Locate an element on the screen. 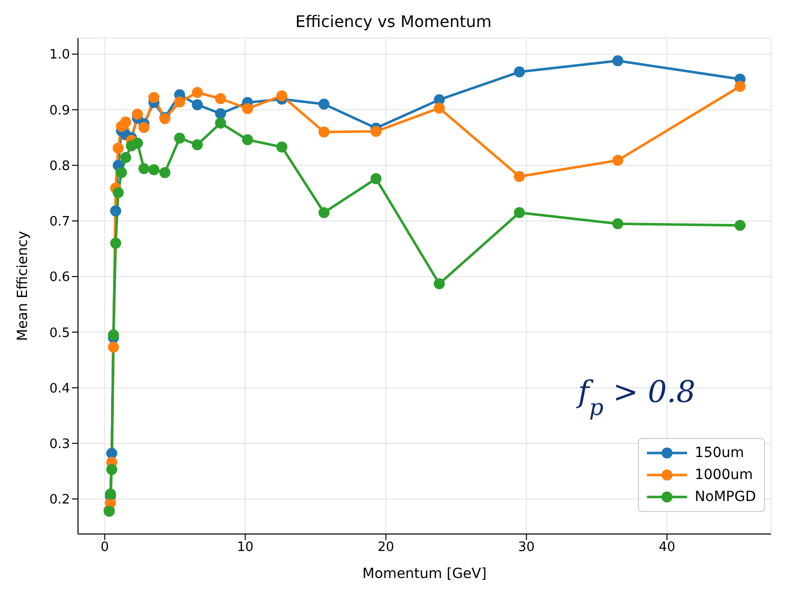  y-tick-label: 0.4 is located at coordinates (59, 388).